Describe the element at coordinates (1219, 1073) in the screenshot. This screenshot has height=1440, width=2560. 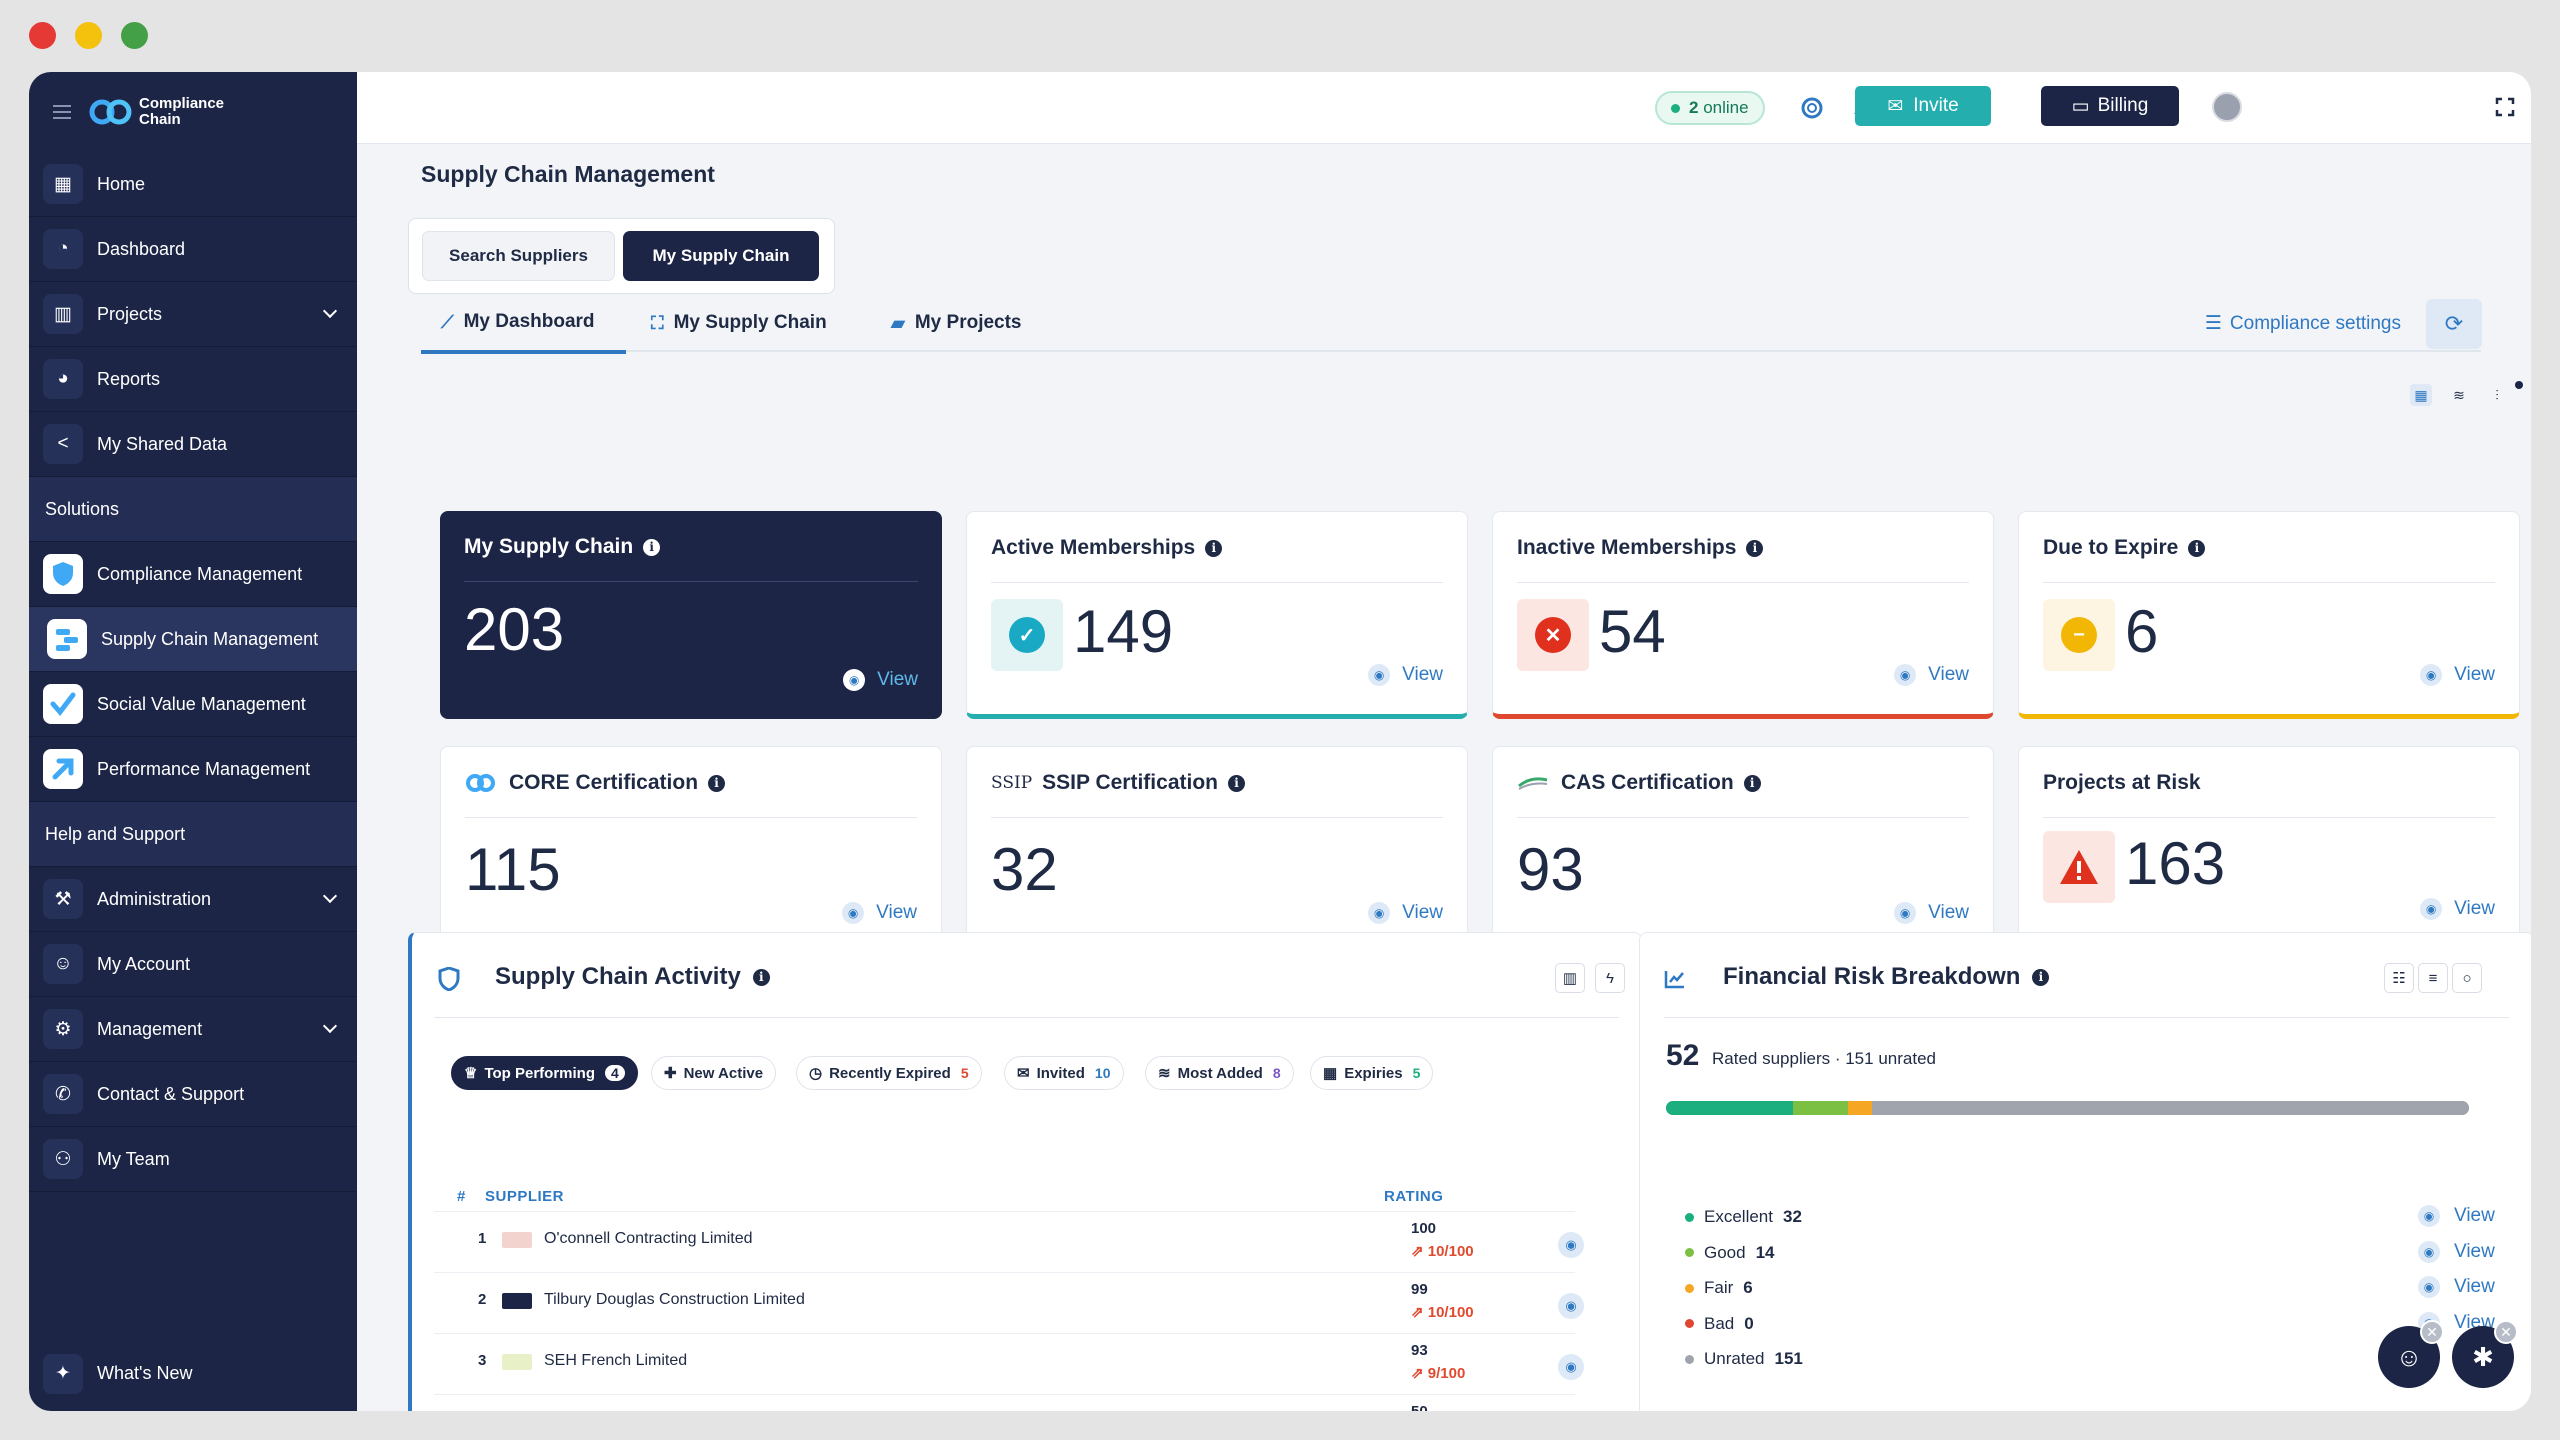
I see `filter-chip: ≋ Most Added 8` at that location.